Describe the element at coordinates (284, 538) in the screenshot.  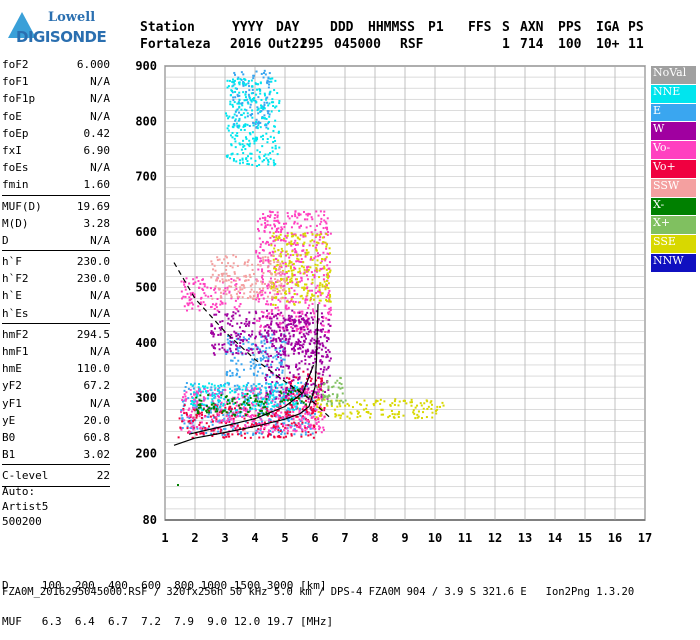
I see `x-tick-label: 5` at that location.